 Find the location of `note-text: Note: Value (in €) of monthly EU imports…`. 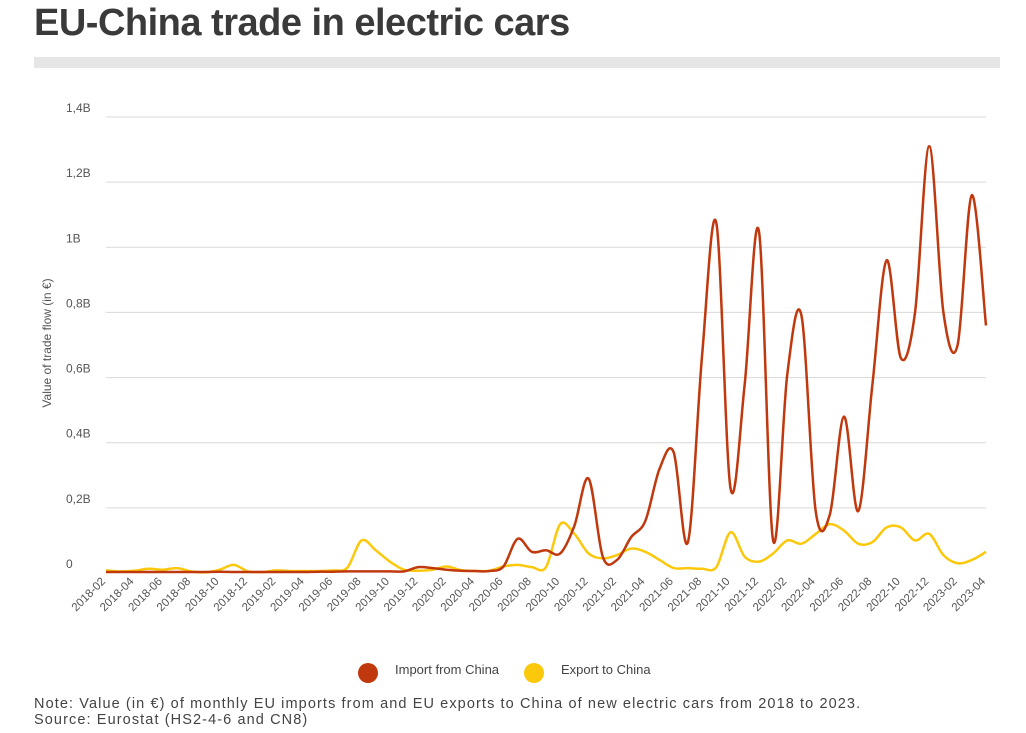

note-text: Note: Value (in €) of monthly EU imports… is located at coordinates (448, 704).